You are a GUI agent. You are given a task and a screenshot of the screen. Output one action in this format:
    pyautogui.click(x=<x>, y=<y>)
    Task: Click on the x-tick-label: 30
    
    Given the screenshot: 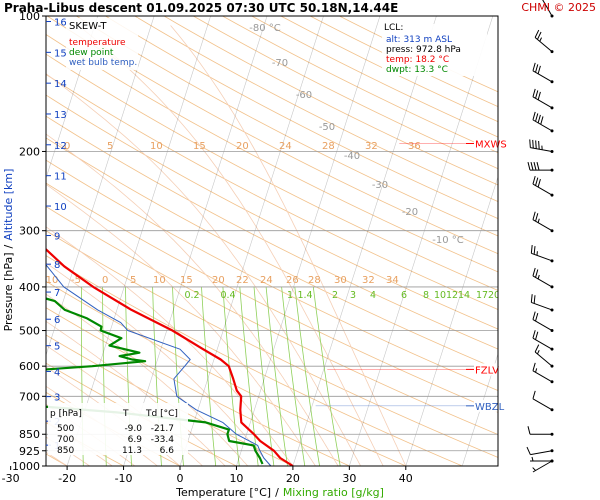 What is the action you would take?
    pyautogui.click(x=349, y=478)
    